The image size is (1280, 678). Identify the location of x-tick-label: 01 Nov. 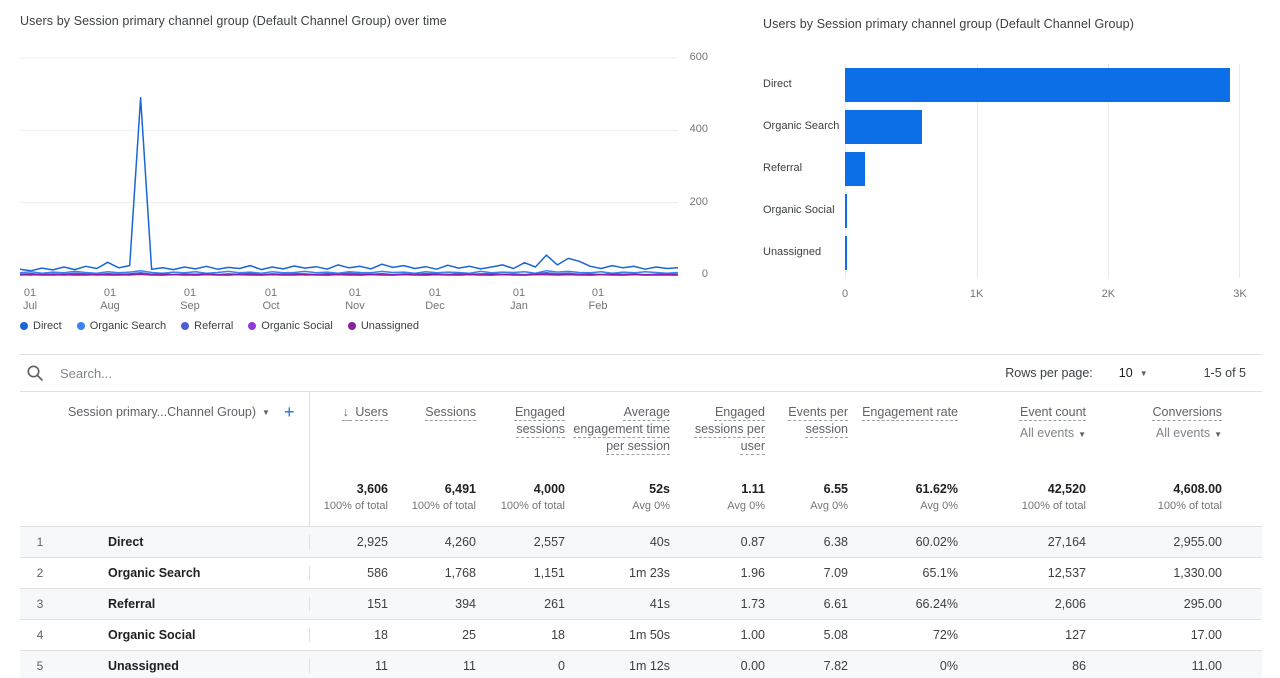
(355, 300).